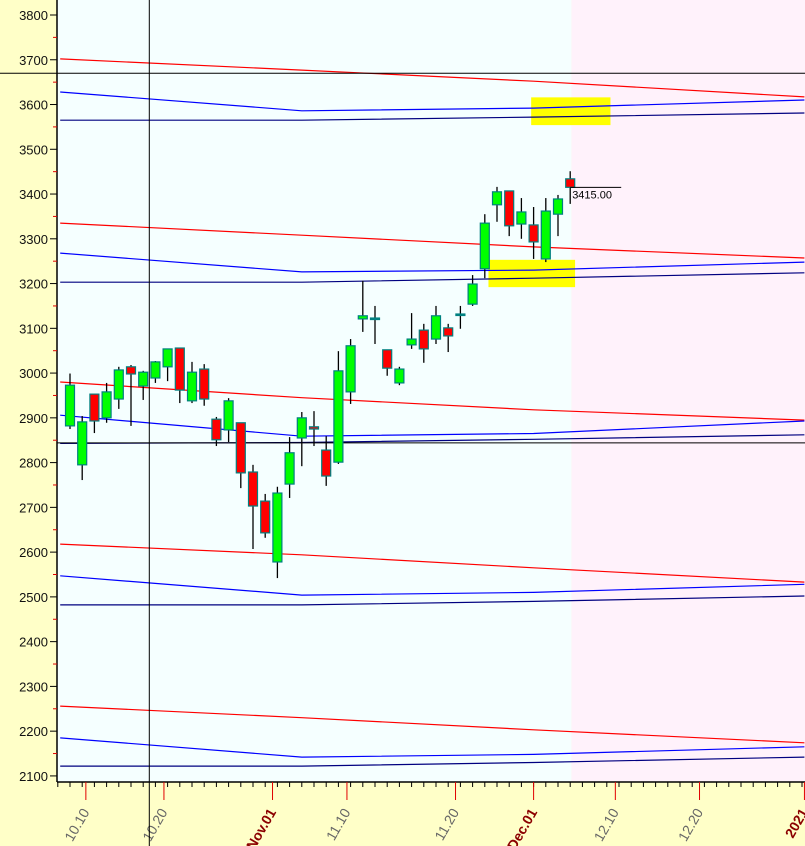 The width and height of the screenshot is (805, 846). Describe the element at coordinates (154, 824) in the screenshot. I see `x-tick-label: 10.20` at that location.